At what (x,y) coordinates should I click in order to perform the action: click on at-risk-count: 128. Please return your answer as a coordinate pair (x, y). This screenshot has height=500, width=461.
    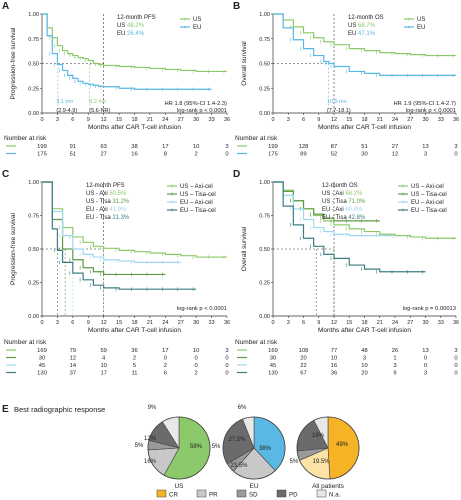
    Looking at the image, I should click on (304, 147).